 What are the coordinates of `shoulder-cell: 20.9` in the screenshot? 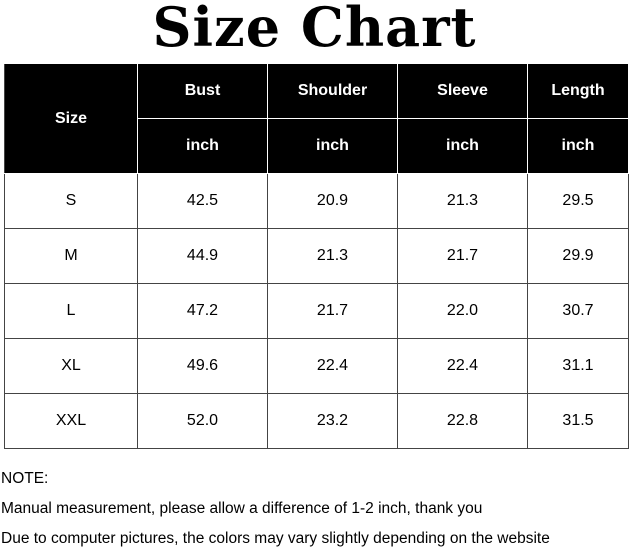 It's located at (332, 201).